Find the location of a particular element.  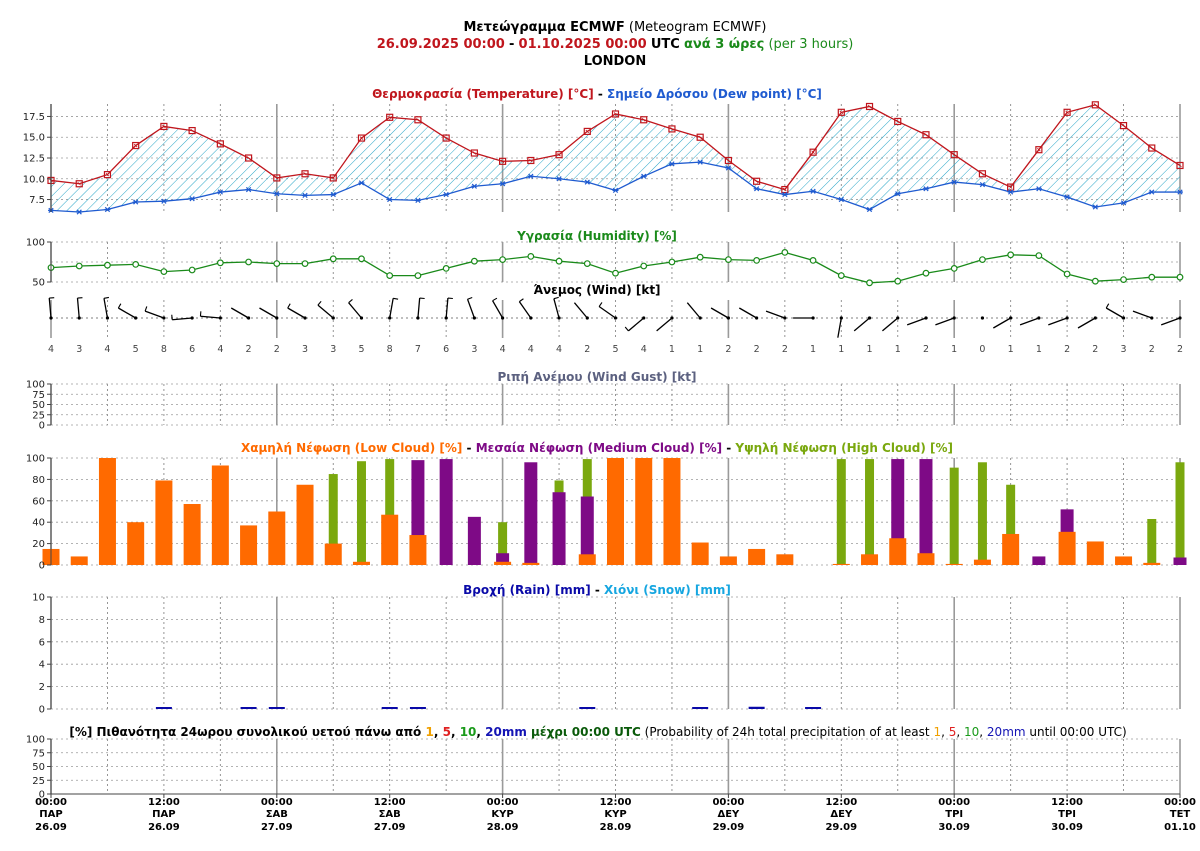

x-tick-day: ΣΑΒ is located at coordinates (390, 814).